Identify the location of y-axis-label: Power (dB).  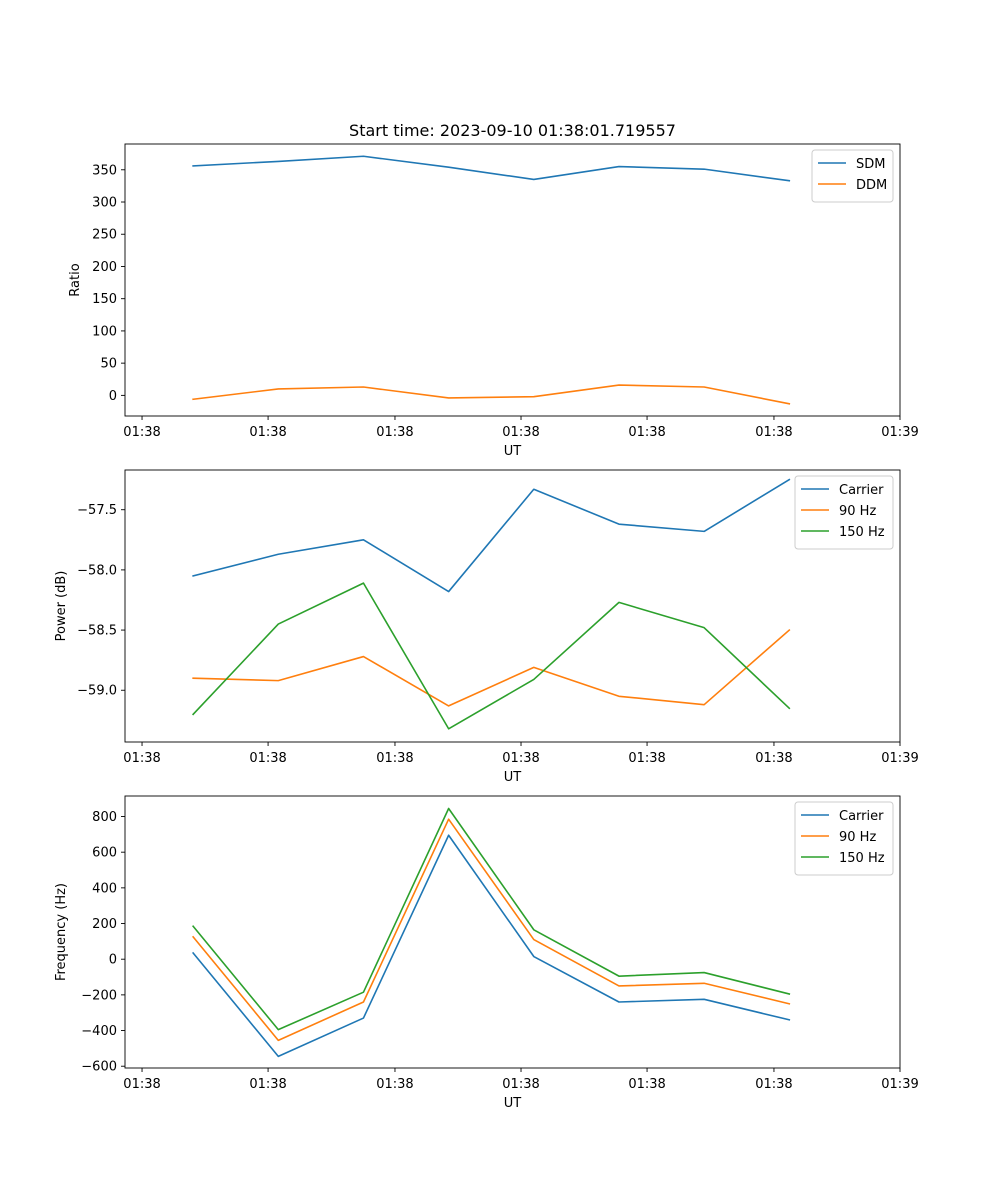
(61, 606).